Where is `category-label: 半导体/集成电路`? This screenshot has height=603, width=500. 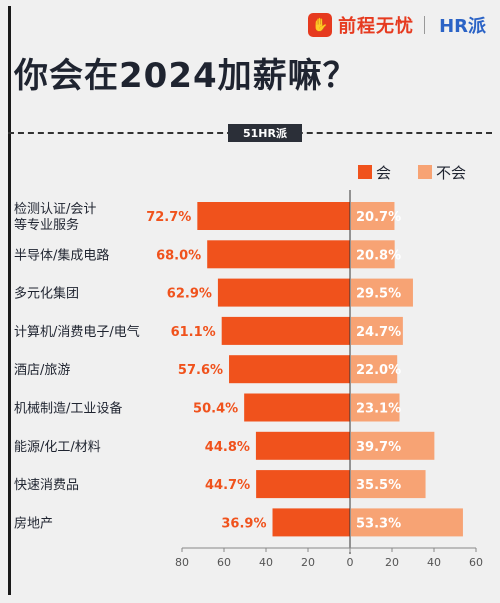
category-label: 半导体/集成电路 is located at coordinates (61, 255).